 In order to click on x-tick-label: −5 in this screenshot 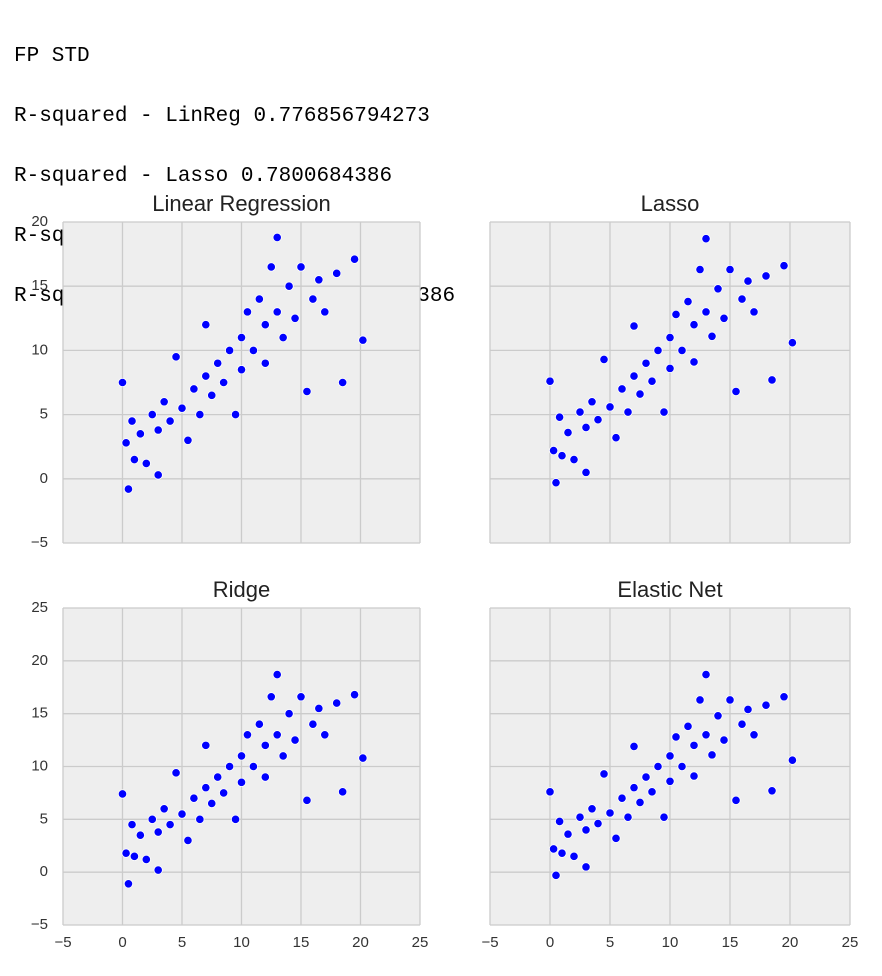, I will do `click(62, 942)`.